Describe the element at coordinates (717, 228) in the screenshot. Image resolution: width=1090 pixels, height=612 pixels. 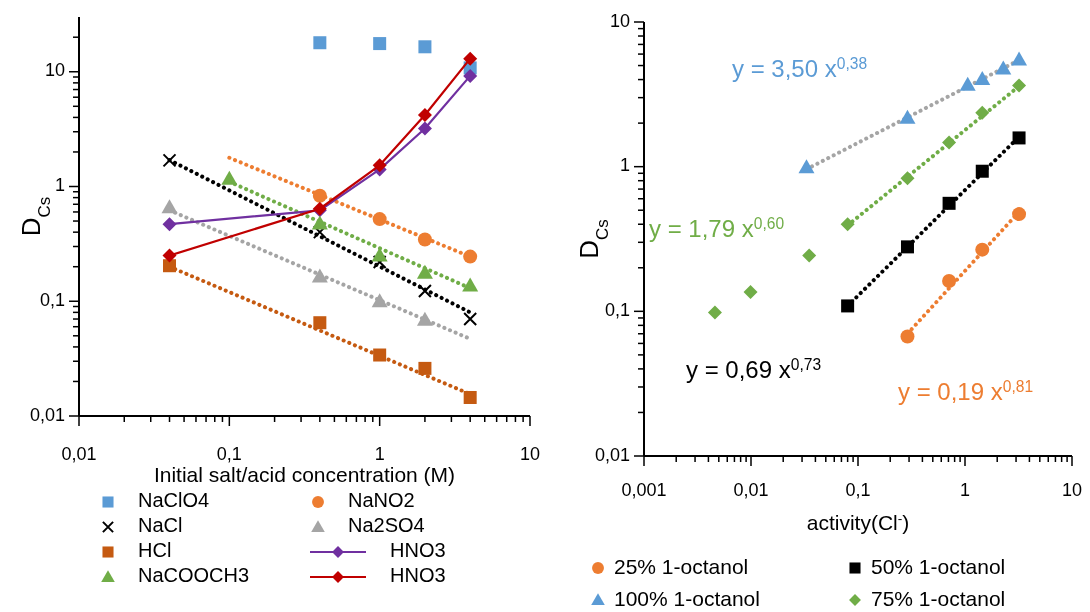
I see `annotation: y = 1,79 x$^{0,60}$` at that location.